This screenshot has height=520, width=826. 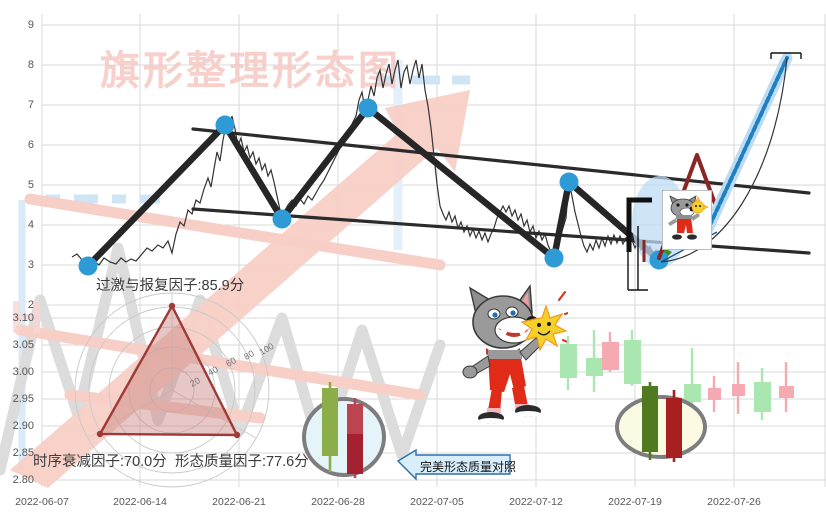 I want to click on candle-red-left, so click(x=355, y=438).